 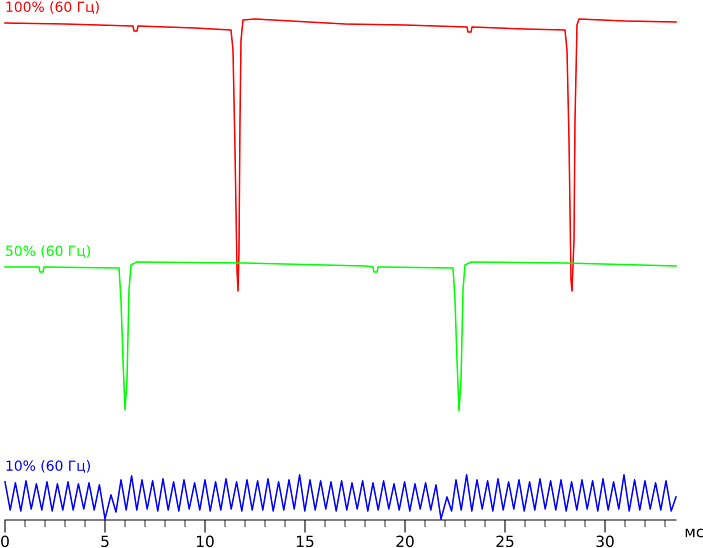 I want to click on x-tick-label: 0, so click(x=5, y=542).